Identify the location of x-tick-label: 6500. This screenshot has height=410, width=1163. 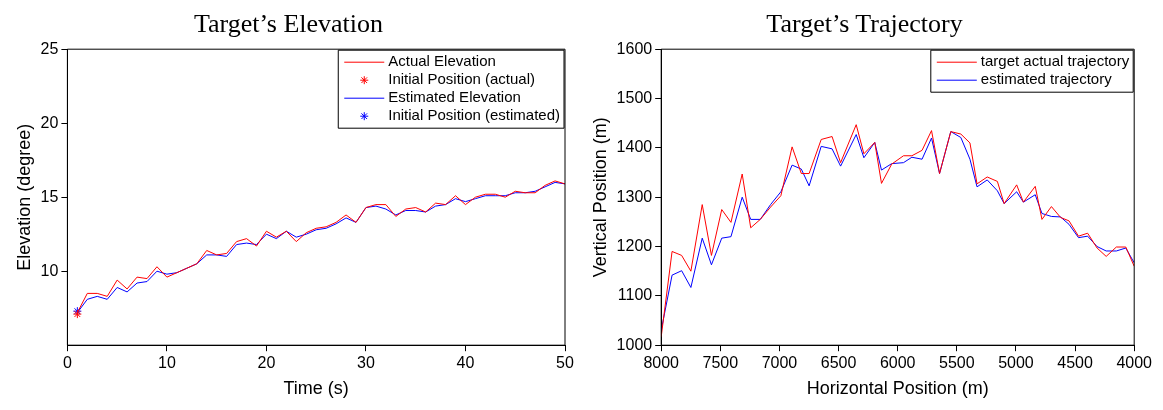
(838, 363).